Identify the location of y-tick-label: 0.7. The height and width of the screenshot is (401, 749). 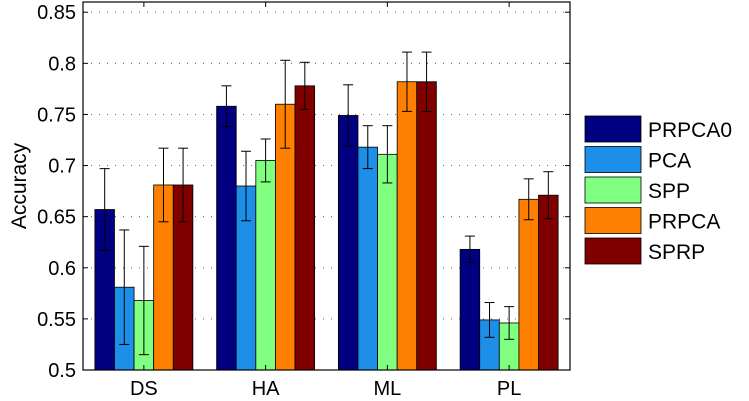
(62, 167).